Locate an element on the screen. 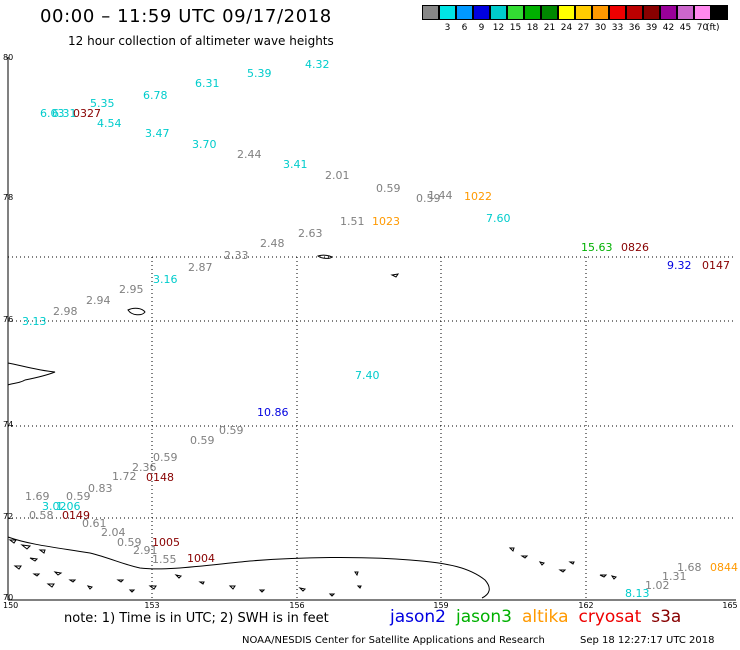 Image resolution: width=740 pixels, height=650 pixels. banks-island-coast is located at coordinates (31, 374).